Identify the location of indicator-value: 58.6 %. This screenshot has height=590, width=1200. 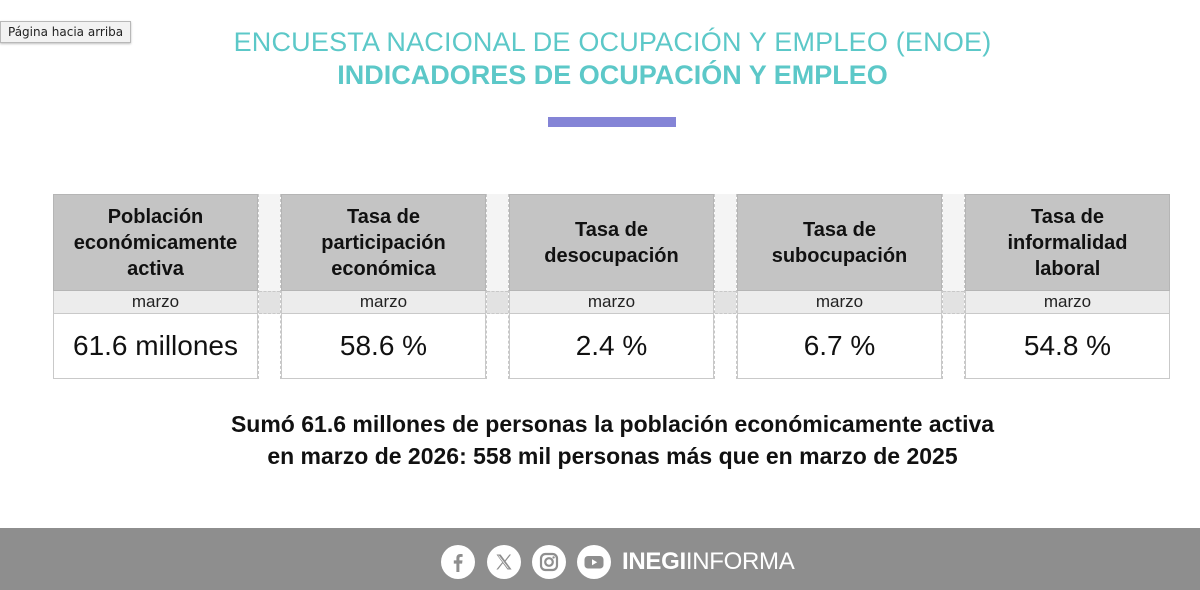
(383, 346).